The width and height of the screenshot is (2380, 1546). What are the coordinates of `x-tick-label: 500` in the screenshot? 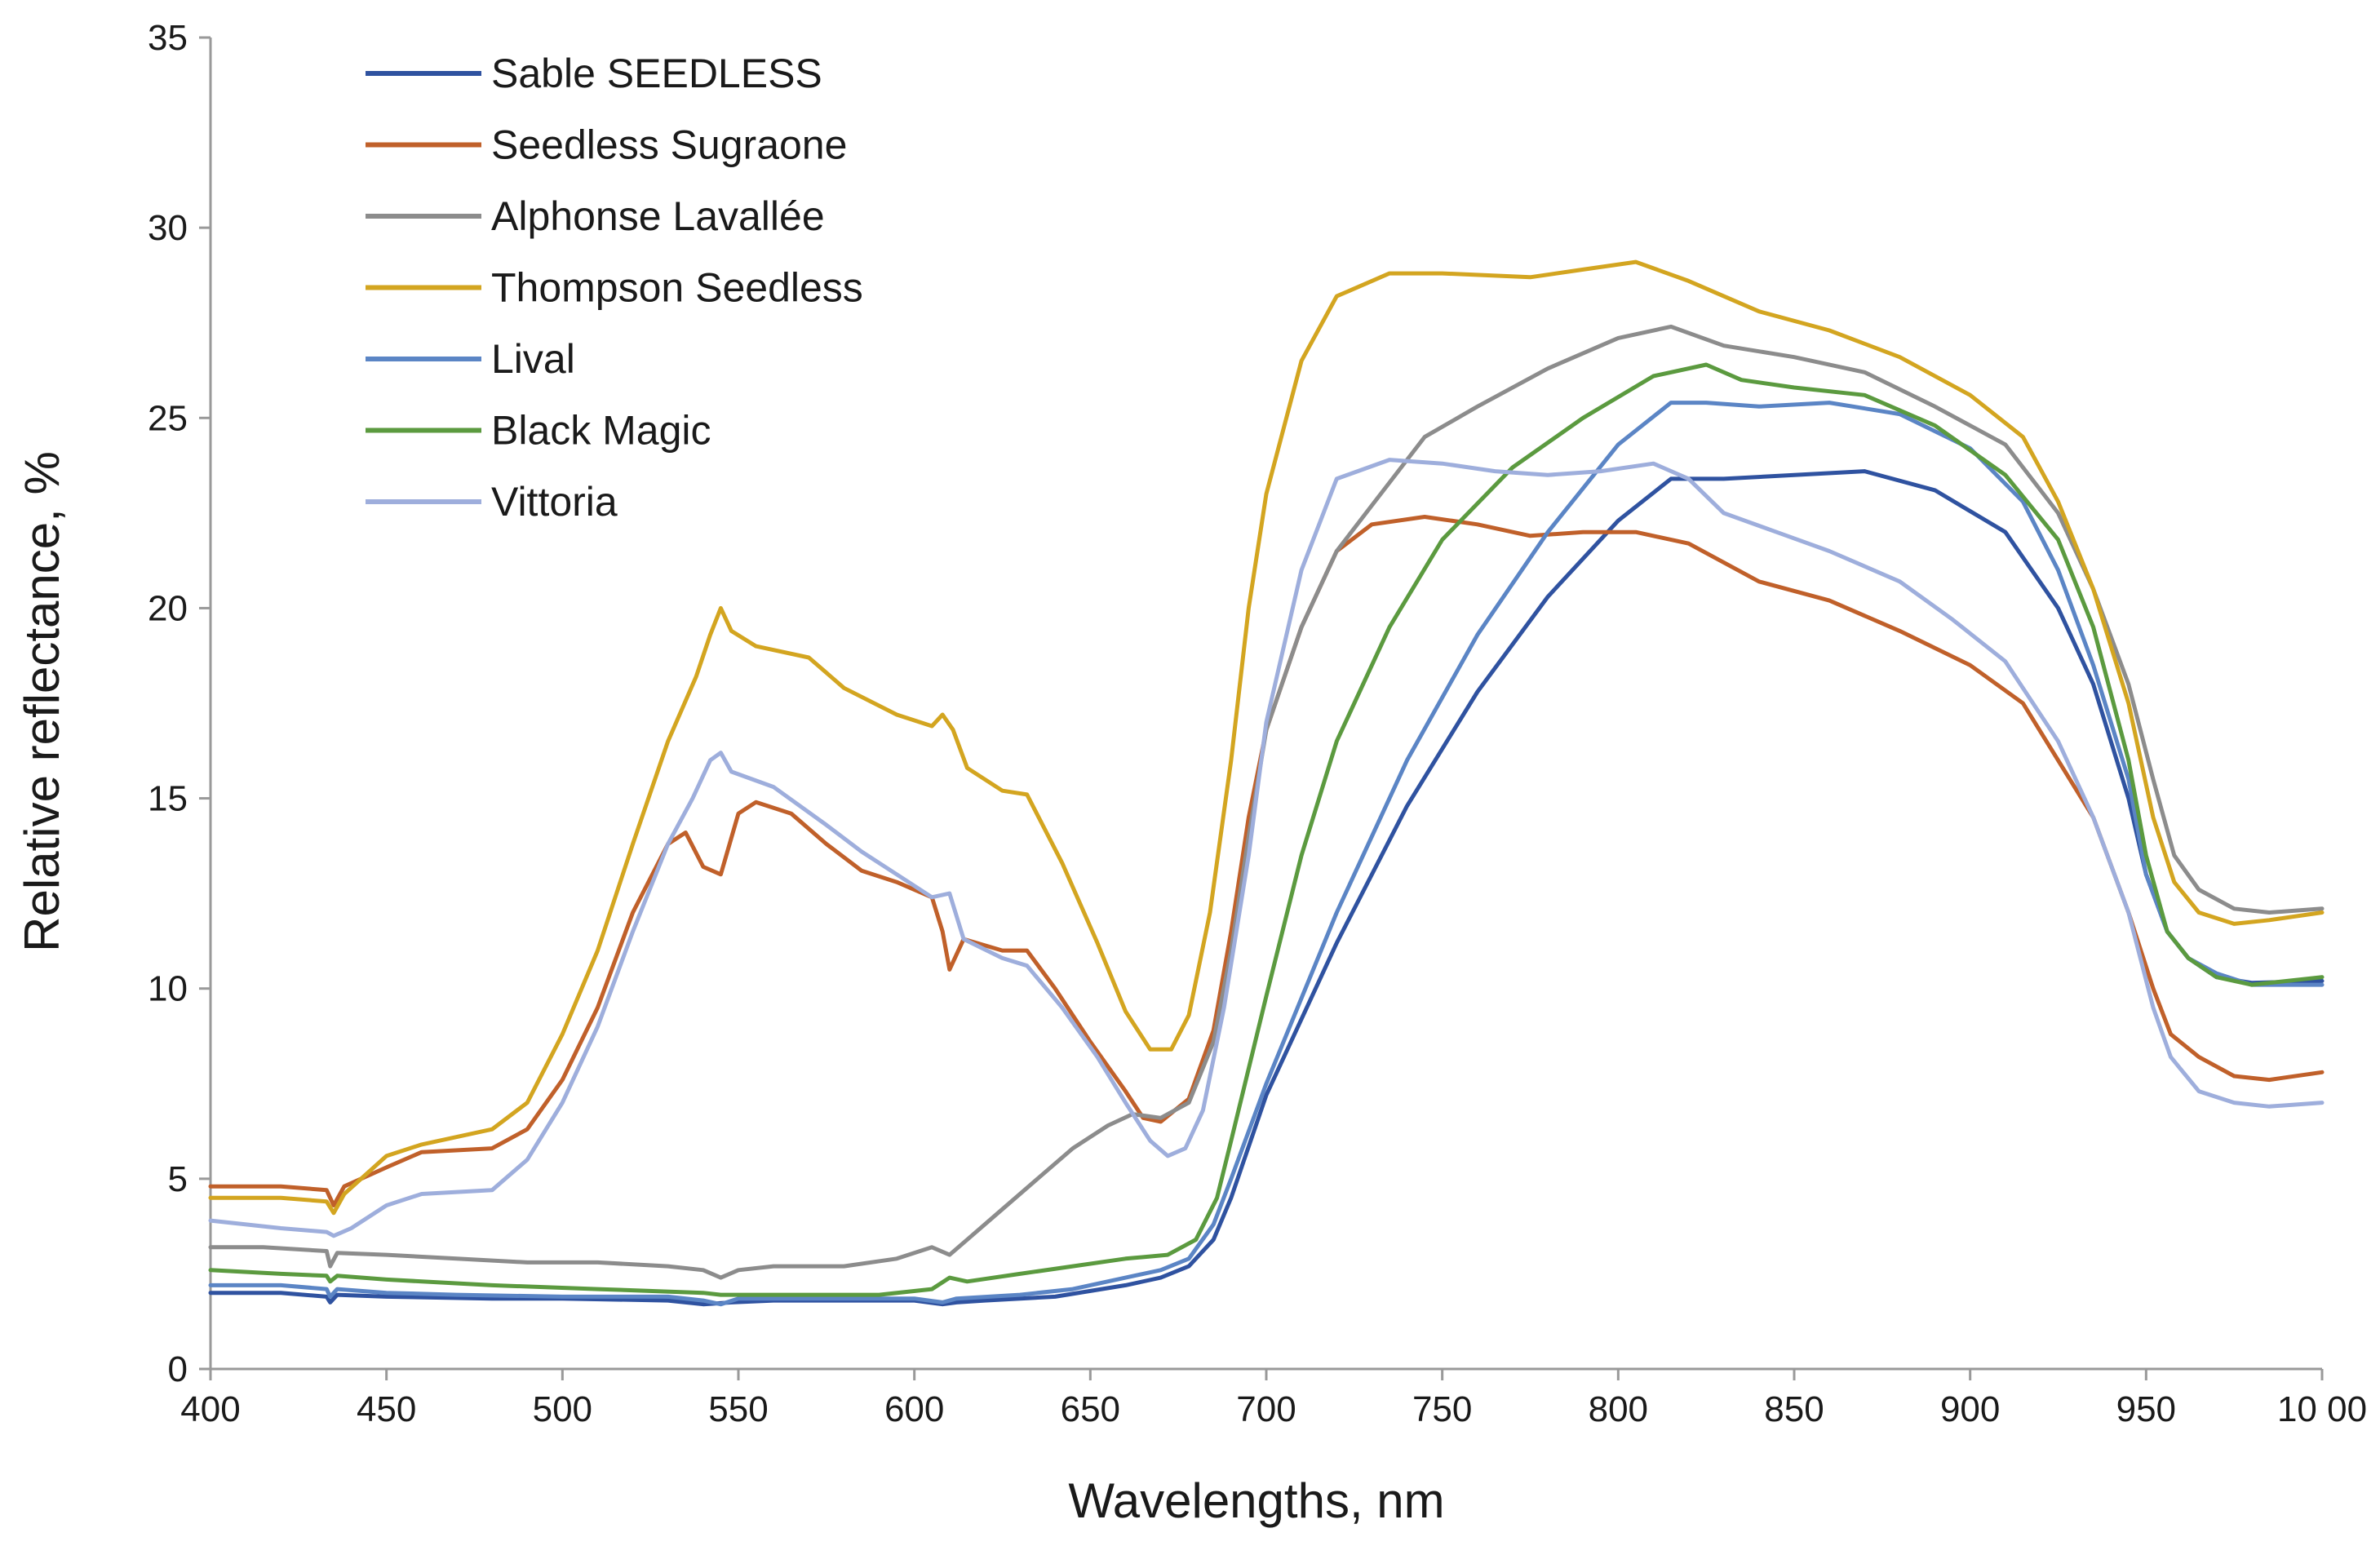 It's located at (562, 1409).